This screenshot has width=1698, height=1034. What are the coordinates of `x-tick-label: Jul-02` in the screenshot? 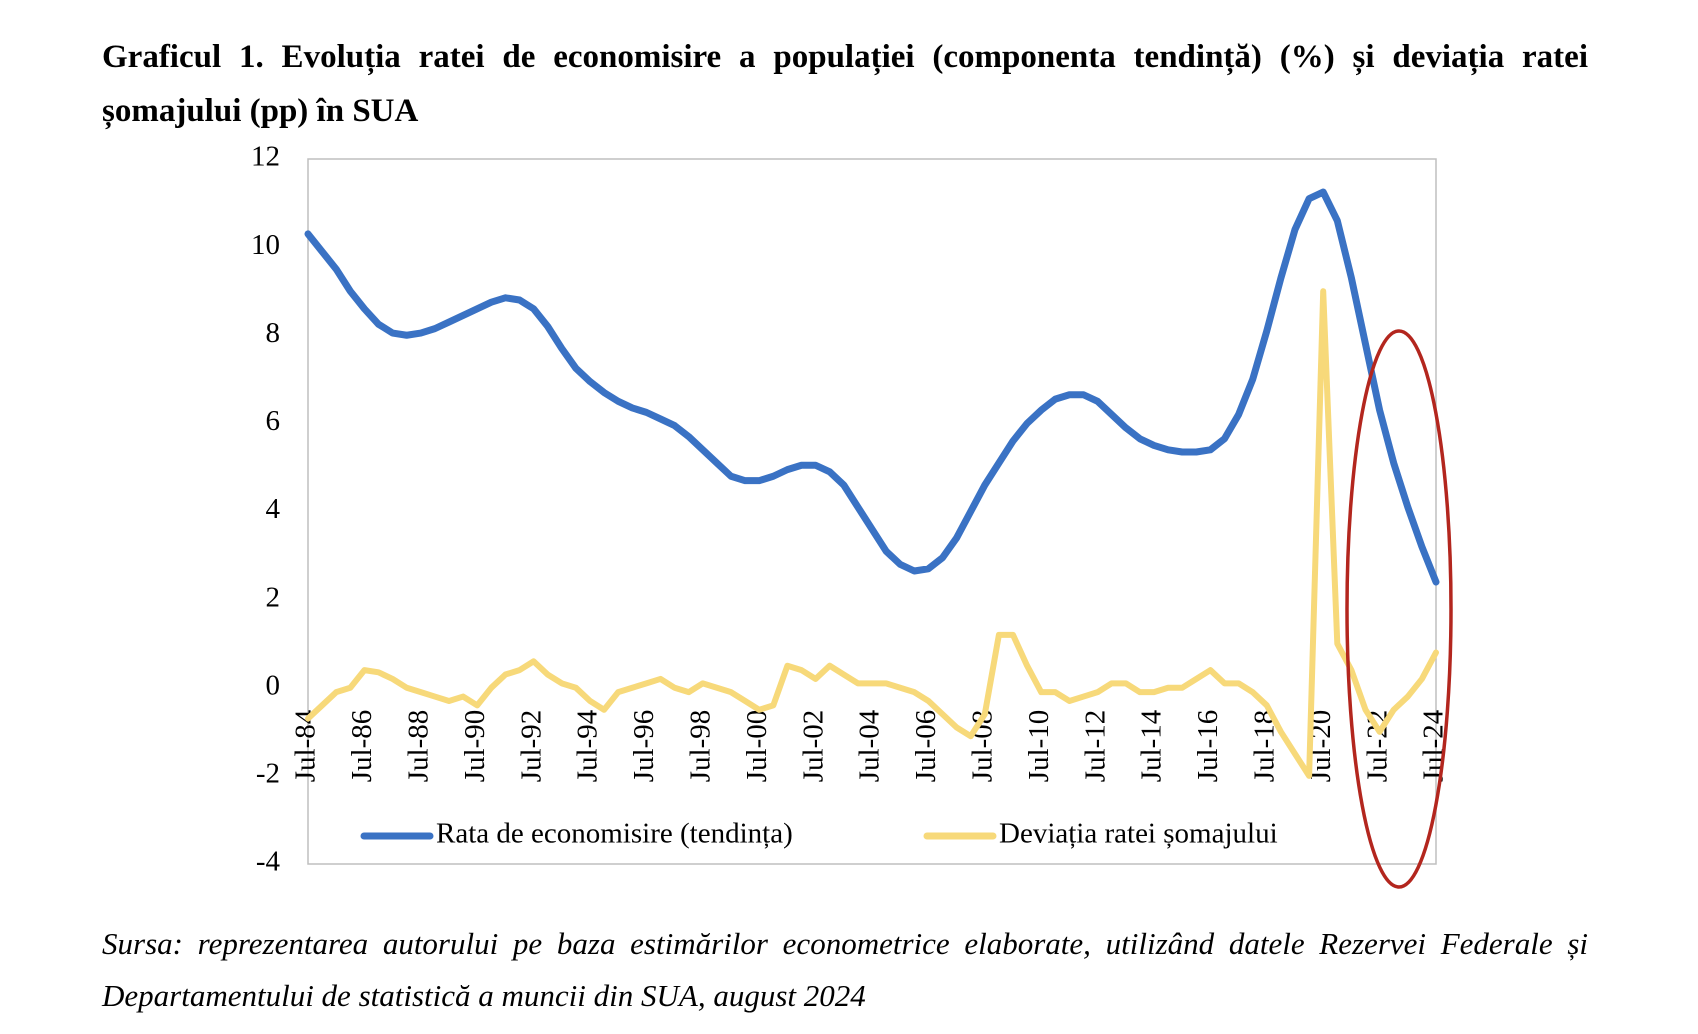 It's located at (813, 746).